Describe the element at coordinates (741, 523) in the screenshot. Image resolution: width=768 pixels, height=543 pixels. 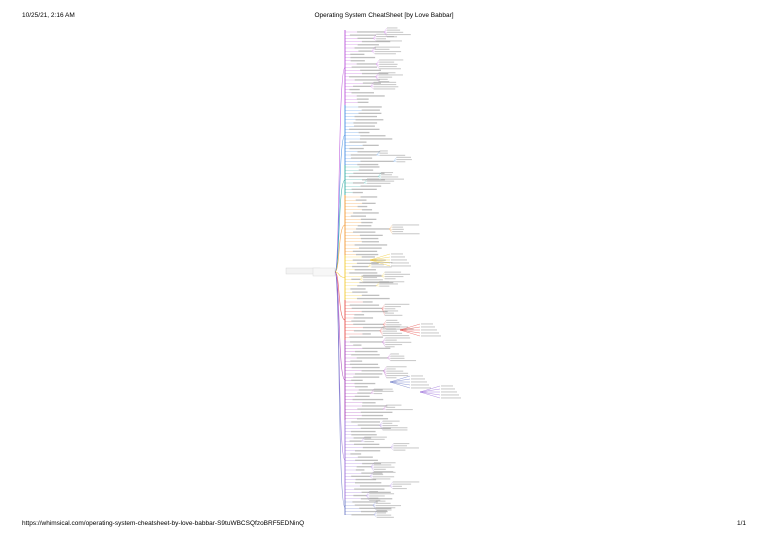
I see `page-number: 1/1` at that location.